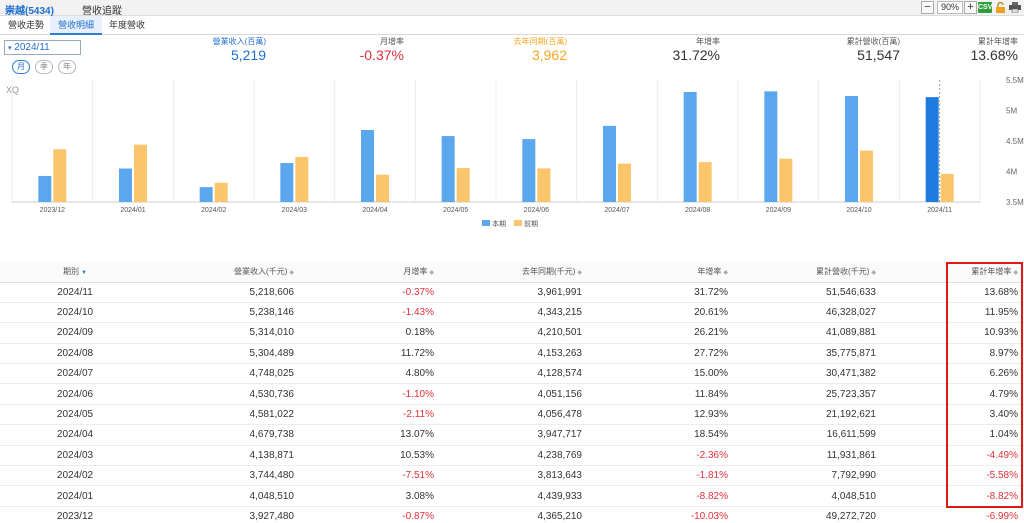 The width and height of the screenshot is (1024, 523). Describe the element at coordinates (953, 456) in the screenshot. I see `table-cell: -4.49%` at that location.